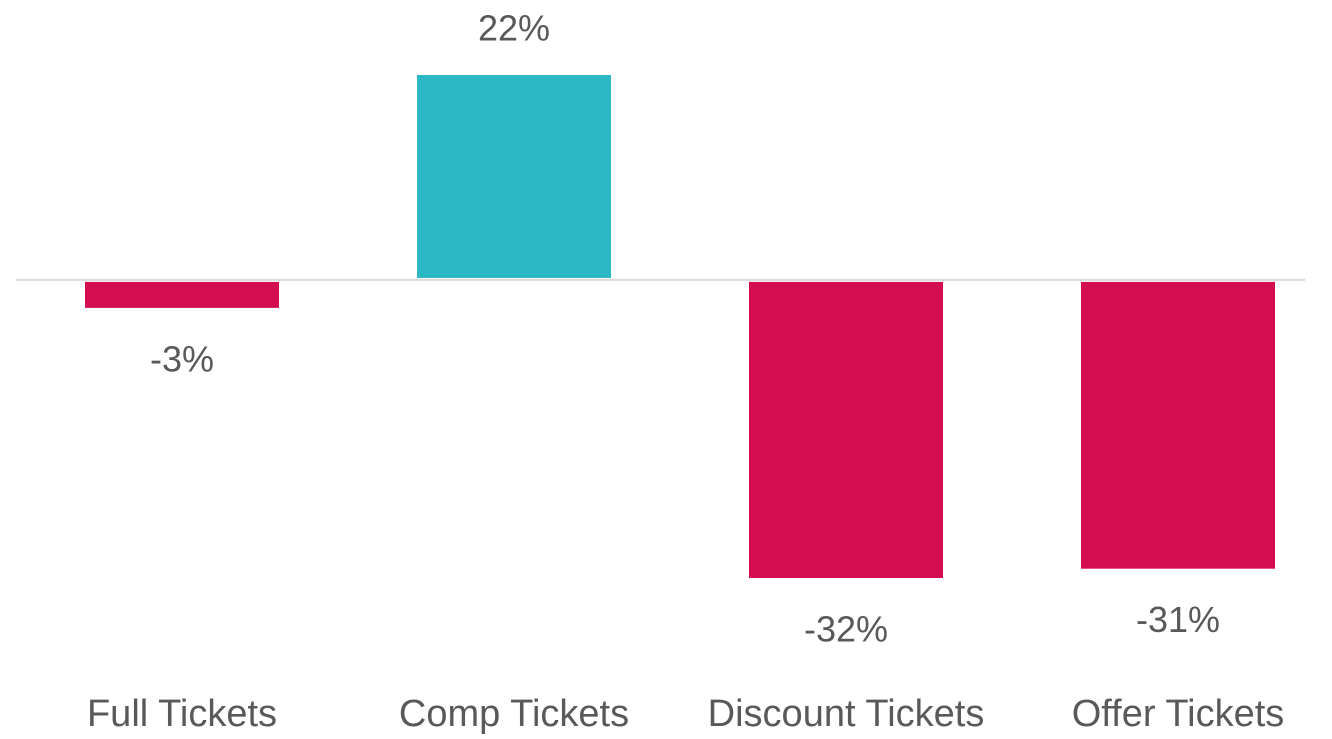  Describe the element at coordinates (846, 714) in the screenshot. I see `x-tick-label: Discount Tickets` at that location.